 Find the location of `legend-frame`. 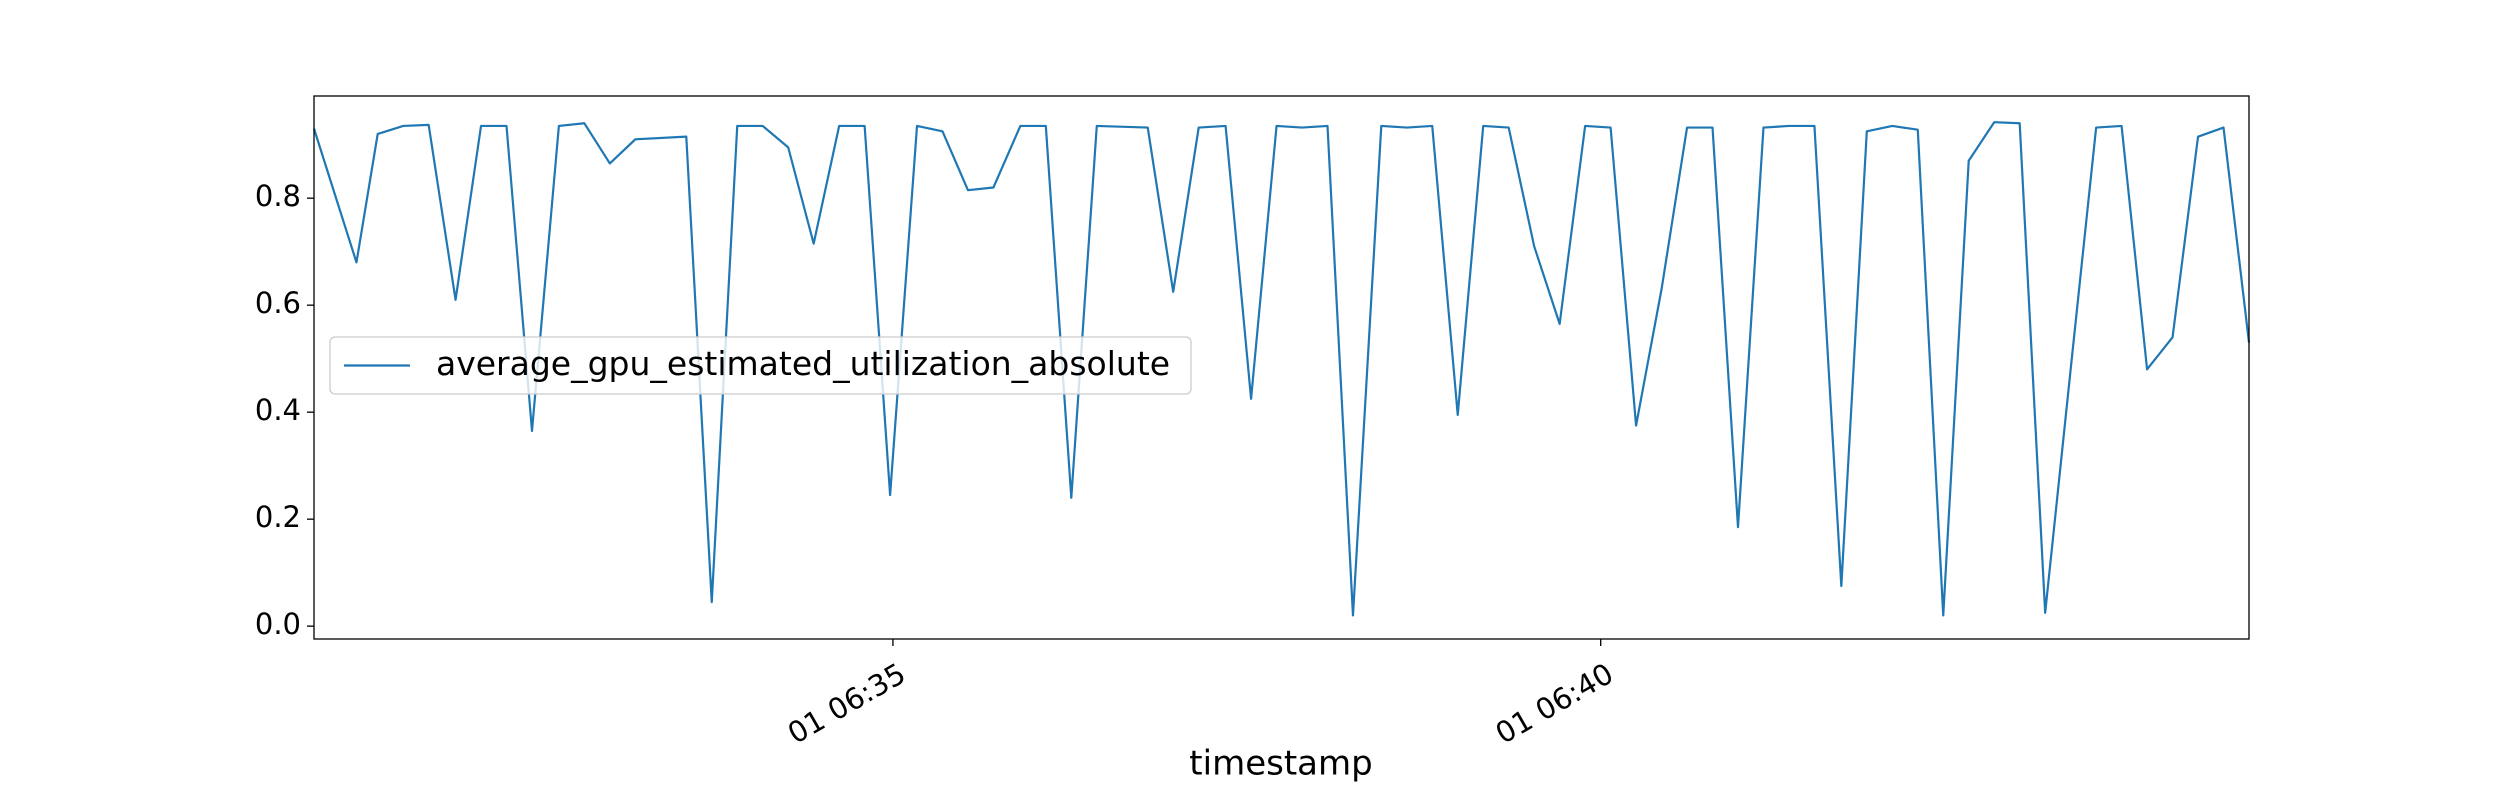

legend-frame is located at coordinates (760, 365).